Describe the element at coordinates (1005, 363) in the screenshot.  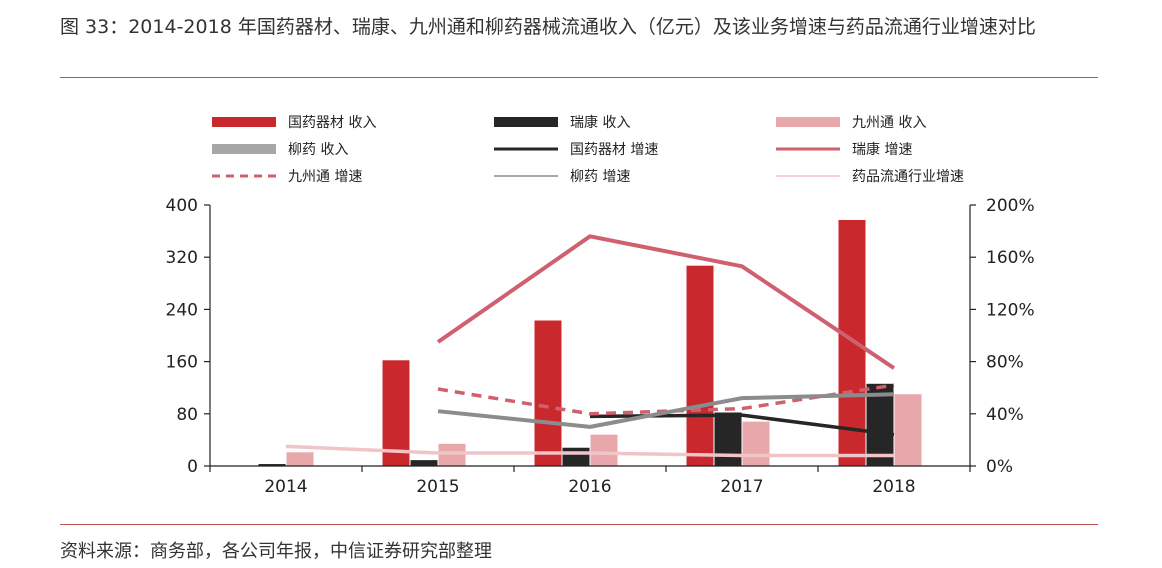
I see `right-tick-label: 80%` at that location.